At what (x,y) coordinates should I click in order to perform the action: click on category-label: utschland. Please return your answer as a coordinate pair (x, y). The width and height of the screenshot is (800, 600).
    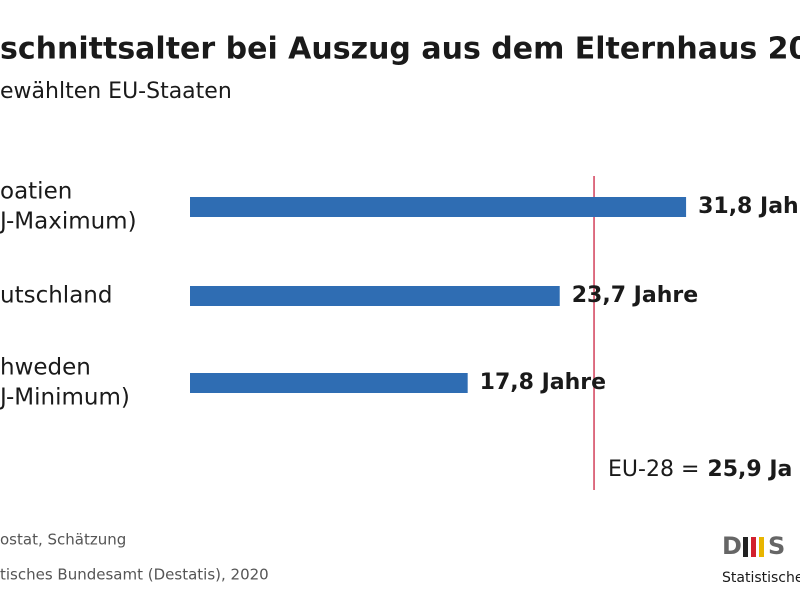
    Looking at the image, I should click on (56, 296).